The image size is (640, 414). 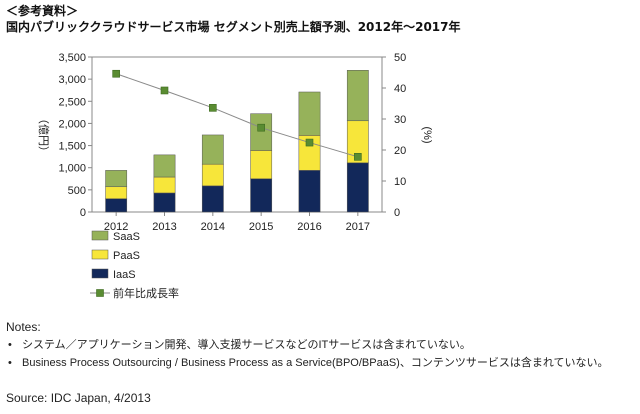 What do you see at coordinates (261, 195) in the screenshot?
I see `bar-iaas-2015` at bounding box center [261, 195].